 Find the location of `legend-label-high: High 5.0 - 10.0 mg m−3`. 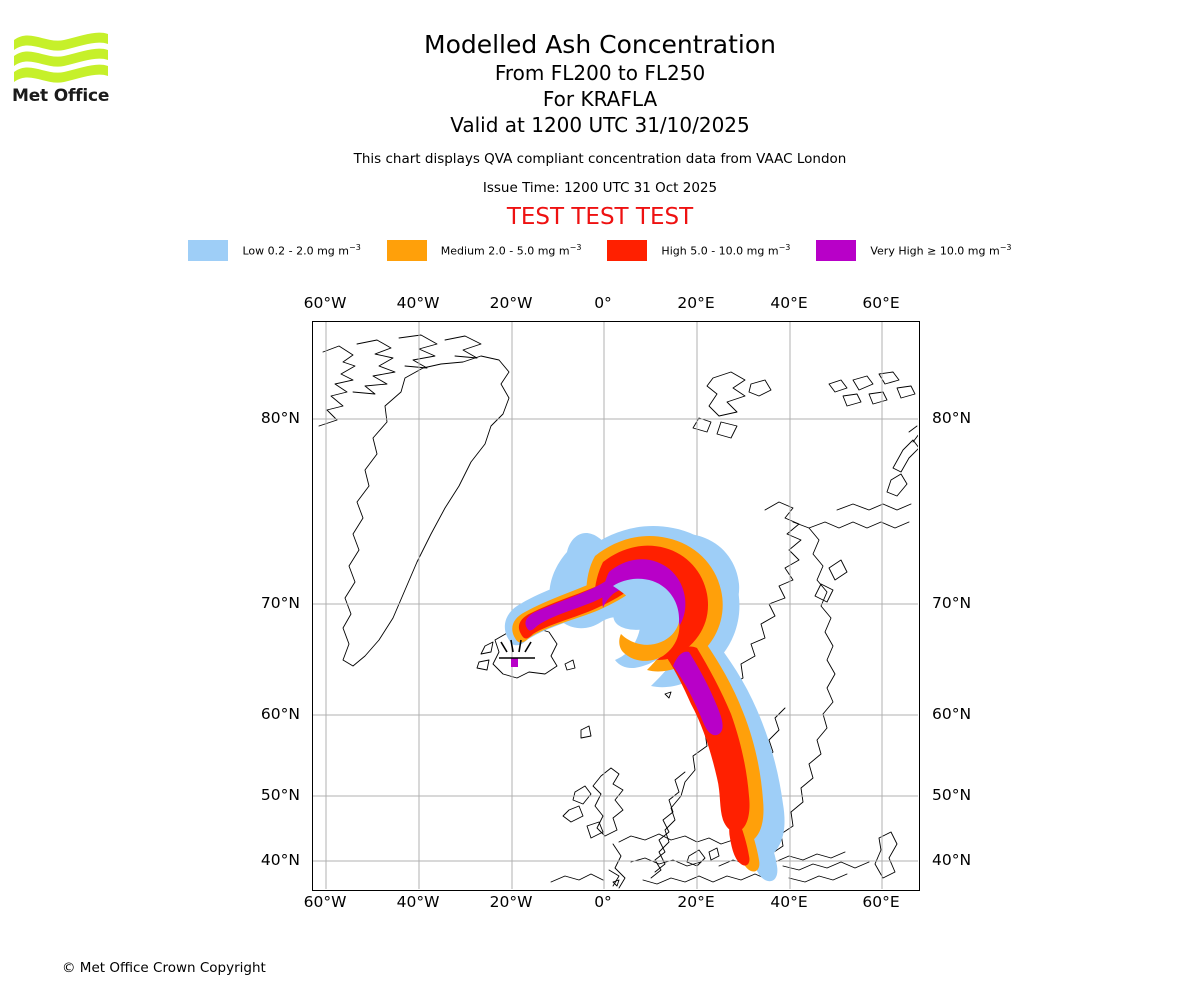

legend-label-high: High 5.0 - 10.0 mg m−3 is located at coordinates (726, 250).